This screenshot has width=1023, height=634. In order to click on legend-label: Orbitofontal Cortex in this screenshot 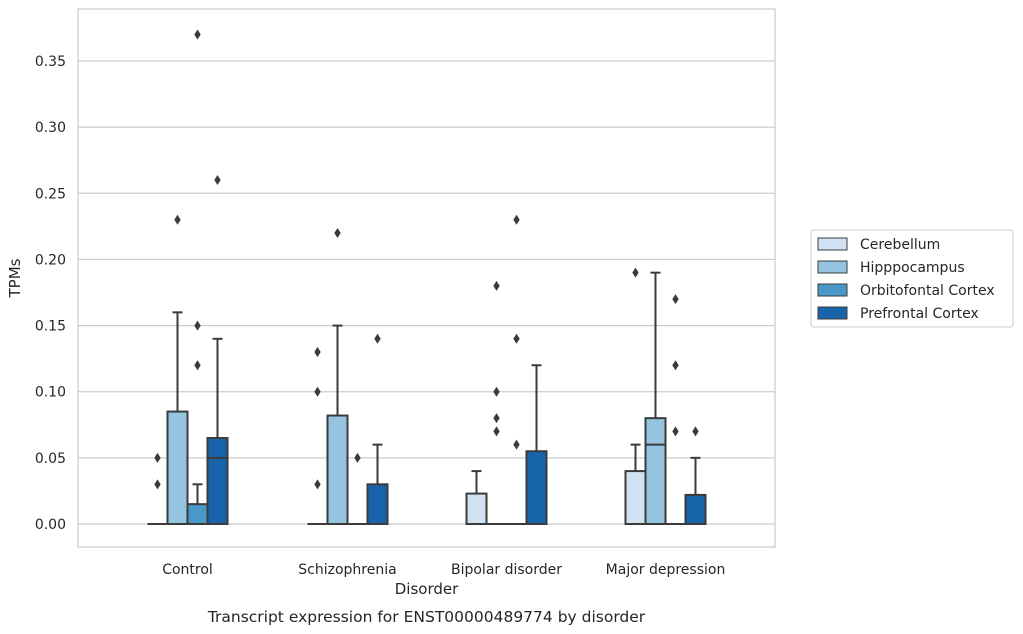, I will do `click(927, 291)`.